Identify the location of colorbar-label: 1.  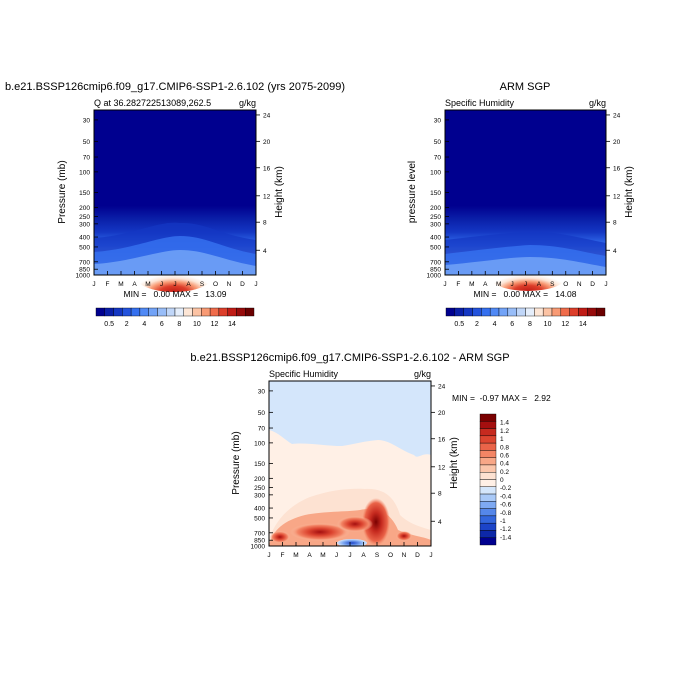
(502, 439).